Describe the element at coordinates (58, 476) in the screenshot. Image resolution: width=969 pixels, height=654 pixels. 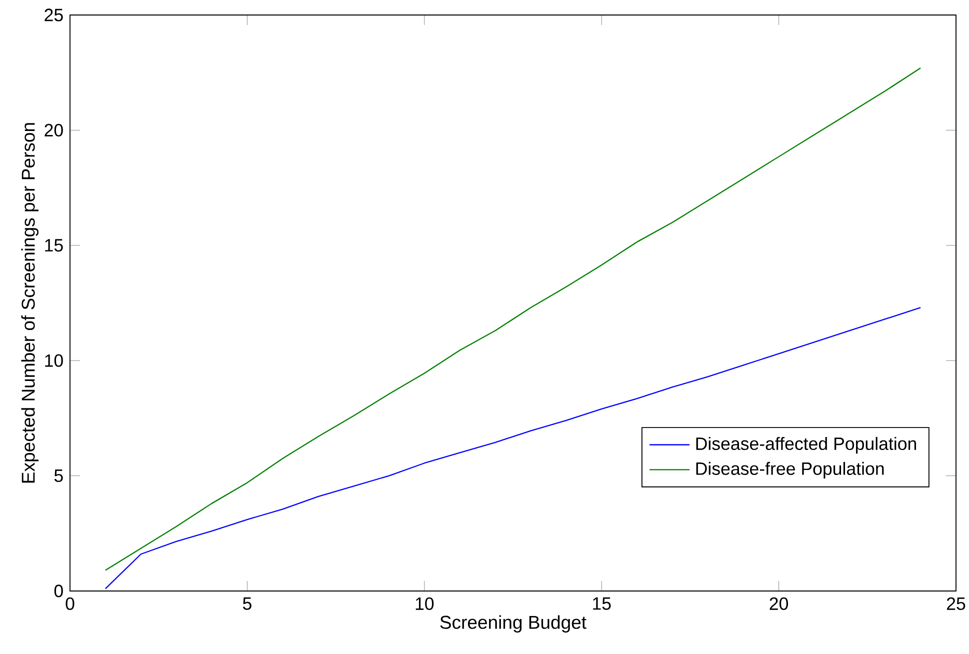
I see `y-tick-label: 5` at that location.